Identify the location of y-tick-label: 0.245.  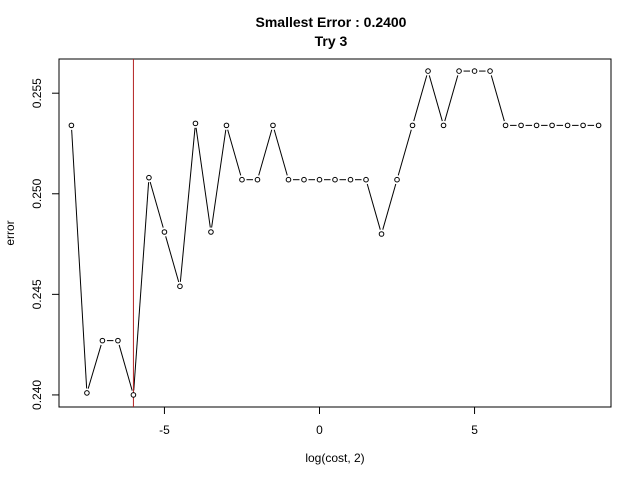
(37, 294).